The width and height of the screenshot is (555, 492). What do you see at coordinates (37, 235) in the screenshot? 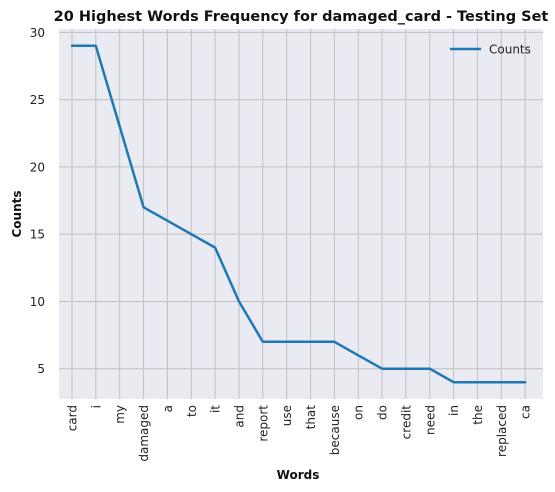
I see `y-tick-label: 15` at bounding box center [37, 235].